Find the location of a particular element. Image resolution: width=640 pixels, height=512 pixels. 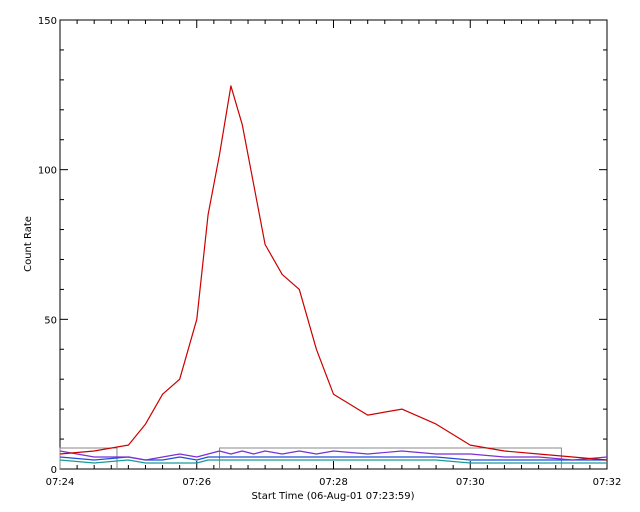

x-tick-label: 07:24 is located at coordinates (60, 482).